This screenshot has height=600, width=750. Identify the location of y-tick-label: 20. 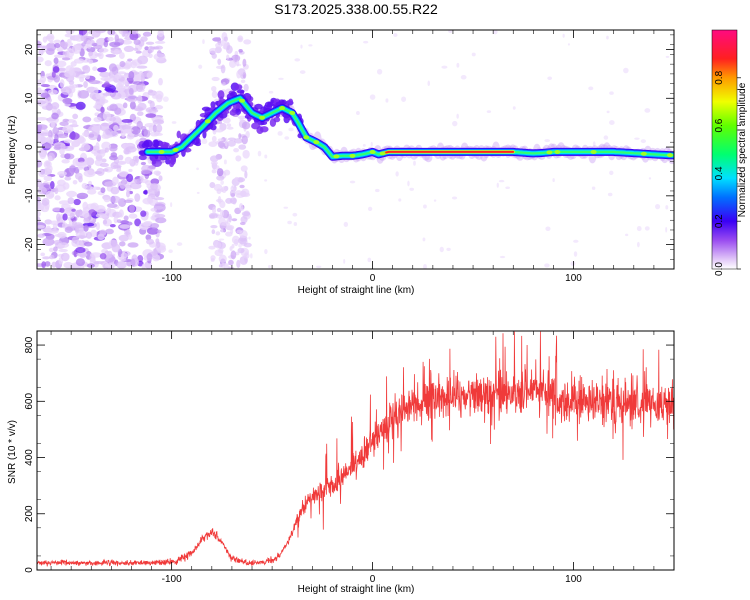
(29, 50).